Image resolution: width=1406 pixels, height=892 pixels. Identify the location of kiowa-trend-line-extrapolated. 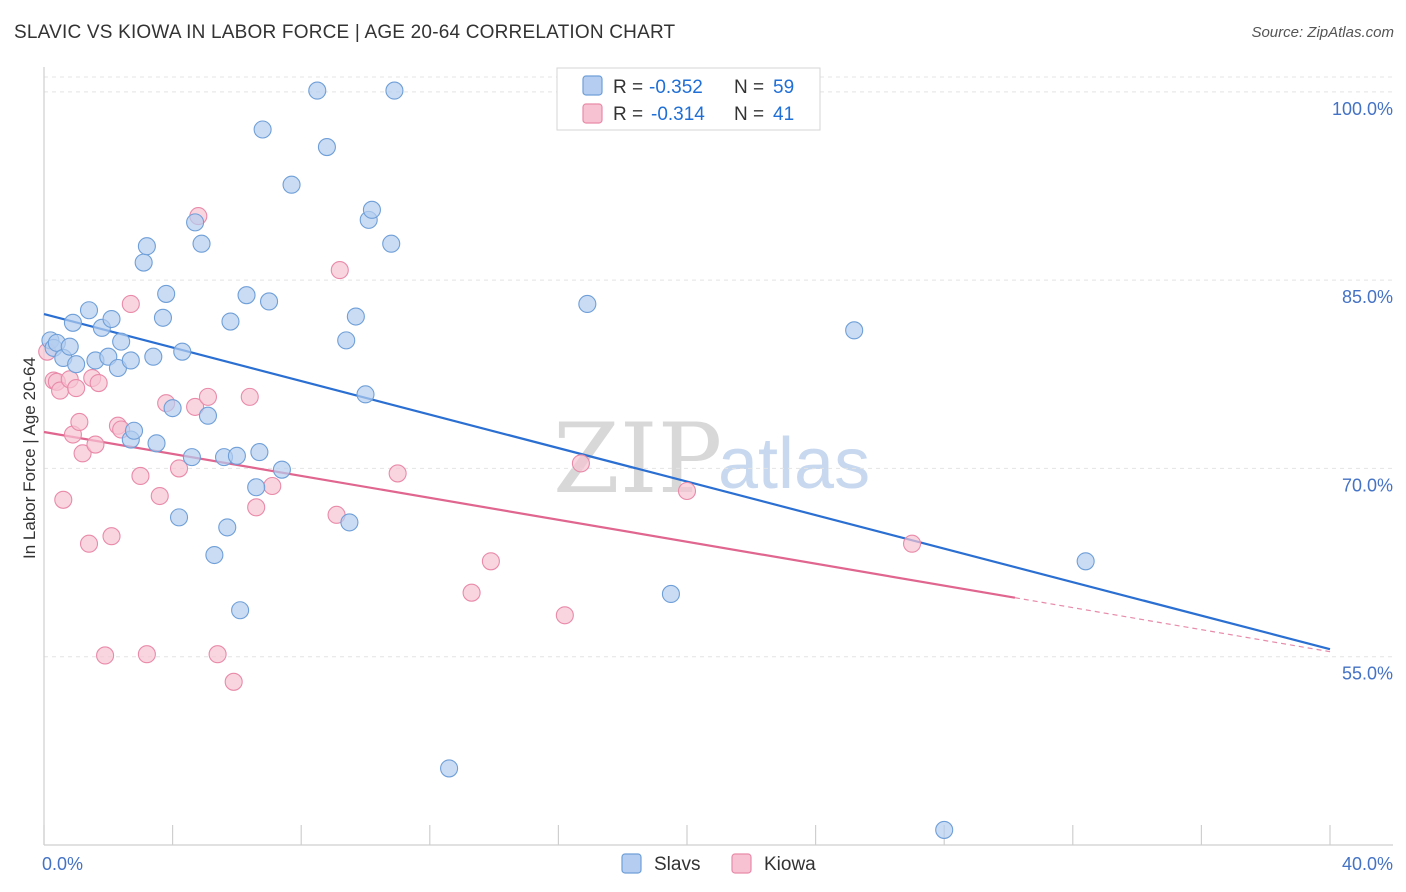
(1172, 625).